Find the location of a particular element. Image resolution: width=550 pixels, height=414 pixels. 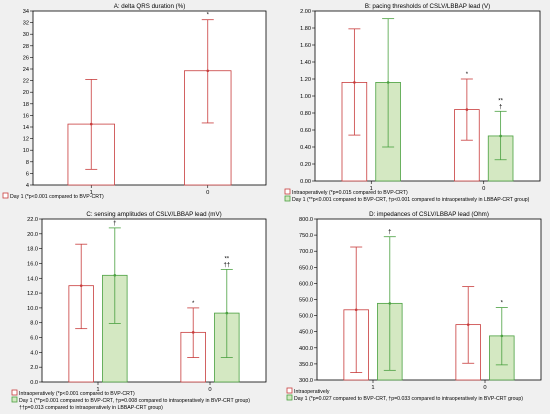

y-tick-label: 6.0 is located at coordinates (34, 339).